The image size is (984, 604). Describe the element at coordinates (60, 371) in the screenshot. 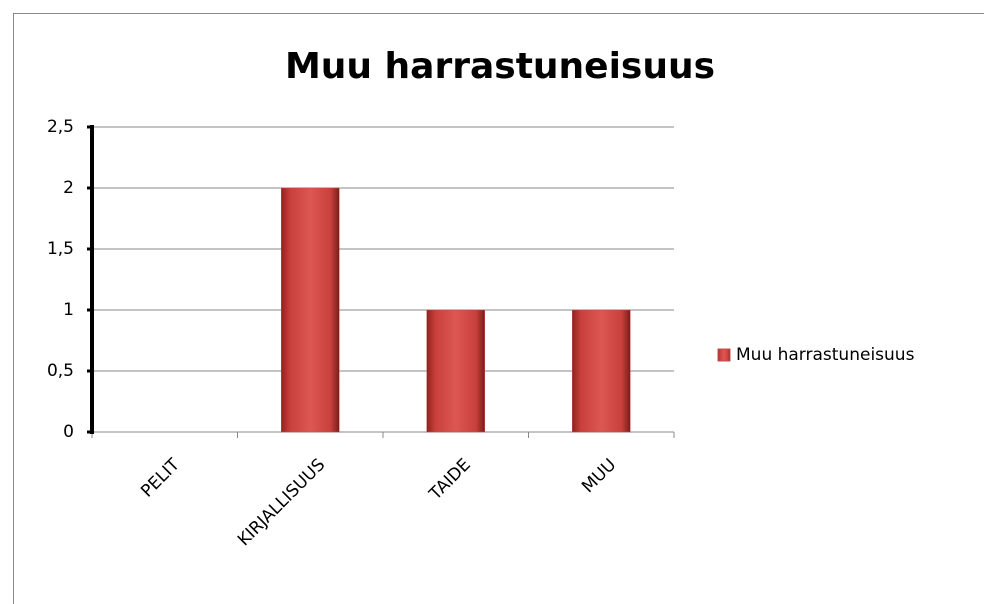

I see `y-tick-label: 0,5` at that location.